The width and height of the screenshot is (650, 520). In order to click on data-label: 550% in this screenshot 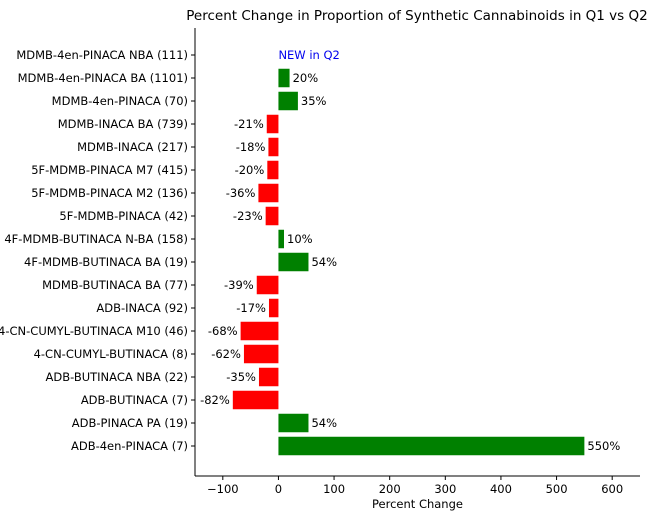, I will do `click(603, 446)`.